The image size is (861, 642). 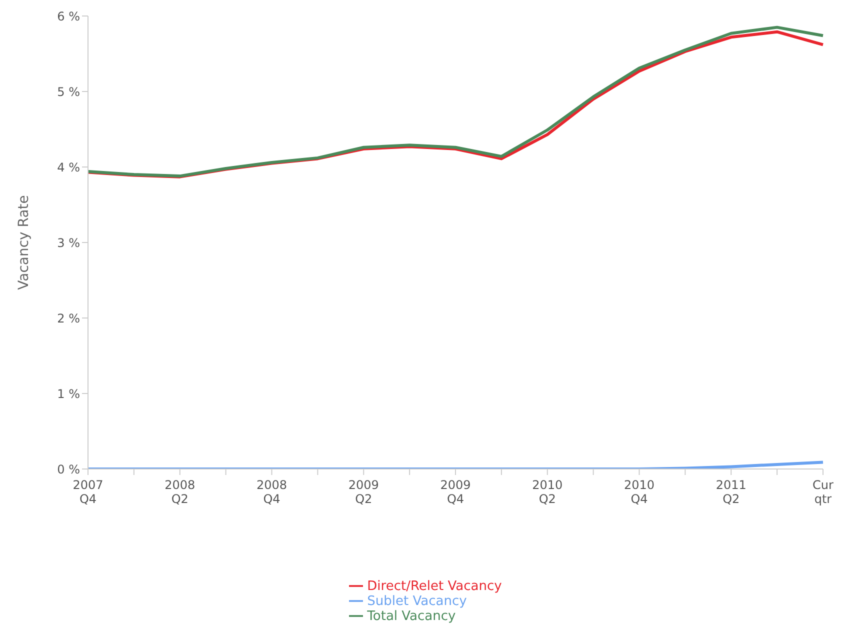 What do you see at coordinates (455, 492) in the screenshot?
I see `x-tick-label: 2009 Q4` at bounding box center [455, 492].